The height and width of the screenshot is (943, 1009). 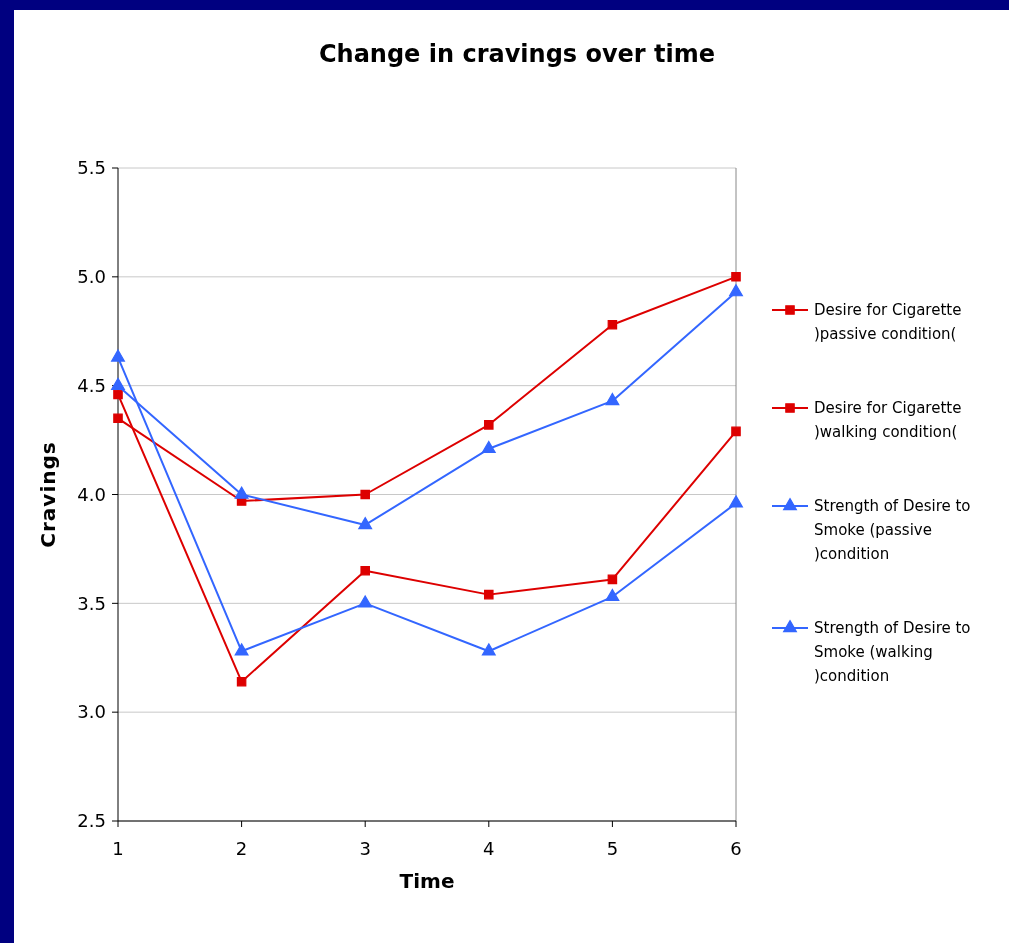 I want to click on y-tick-label: 3.0, so click(x=91, y=712).